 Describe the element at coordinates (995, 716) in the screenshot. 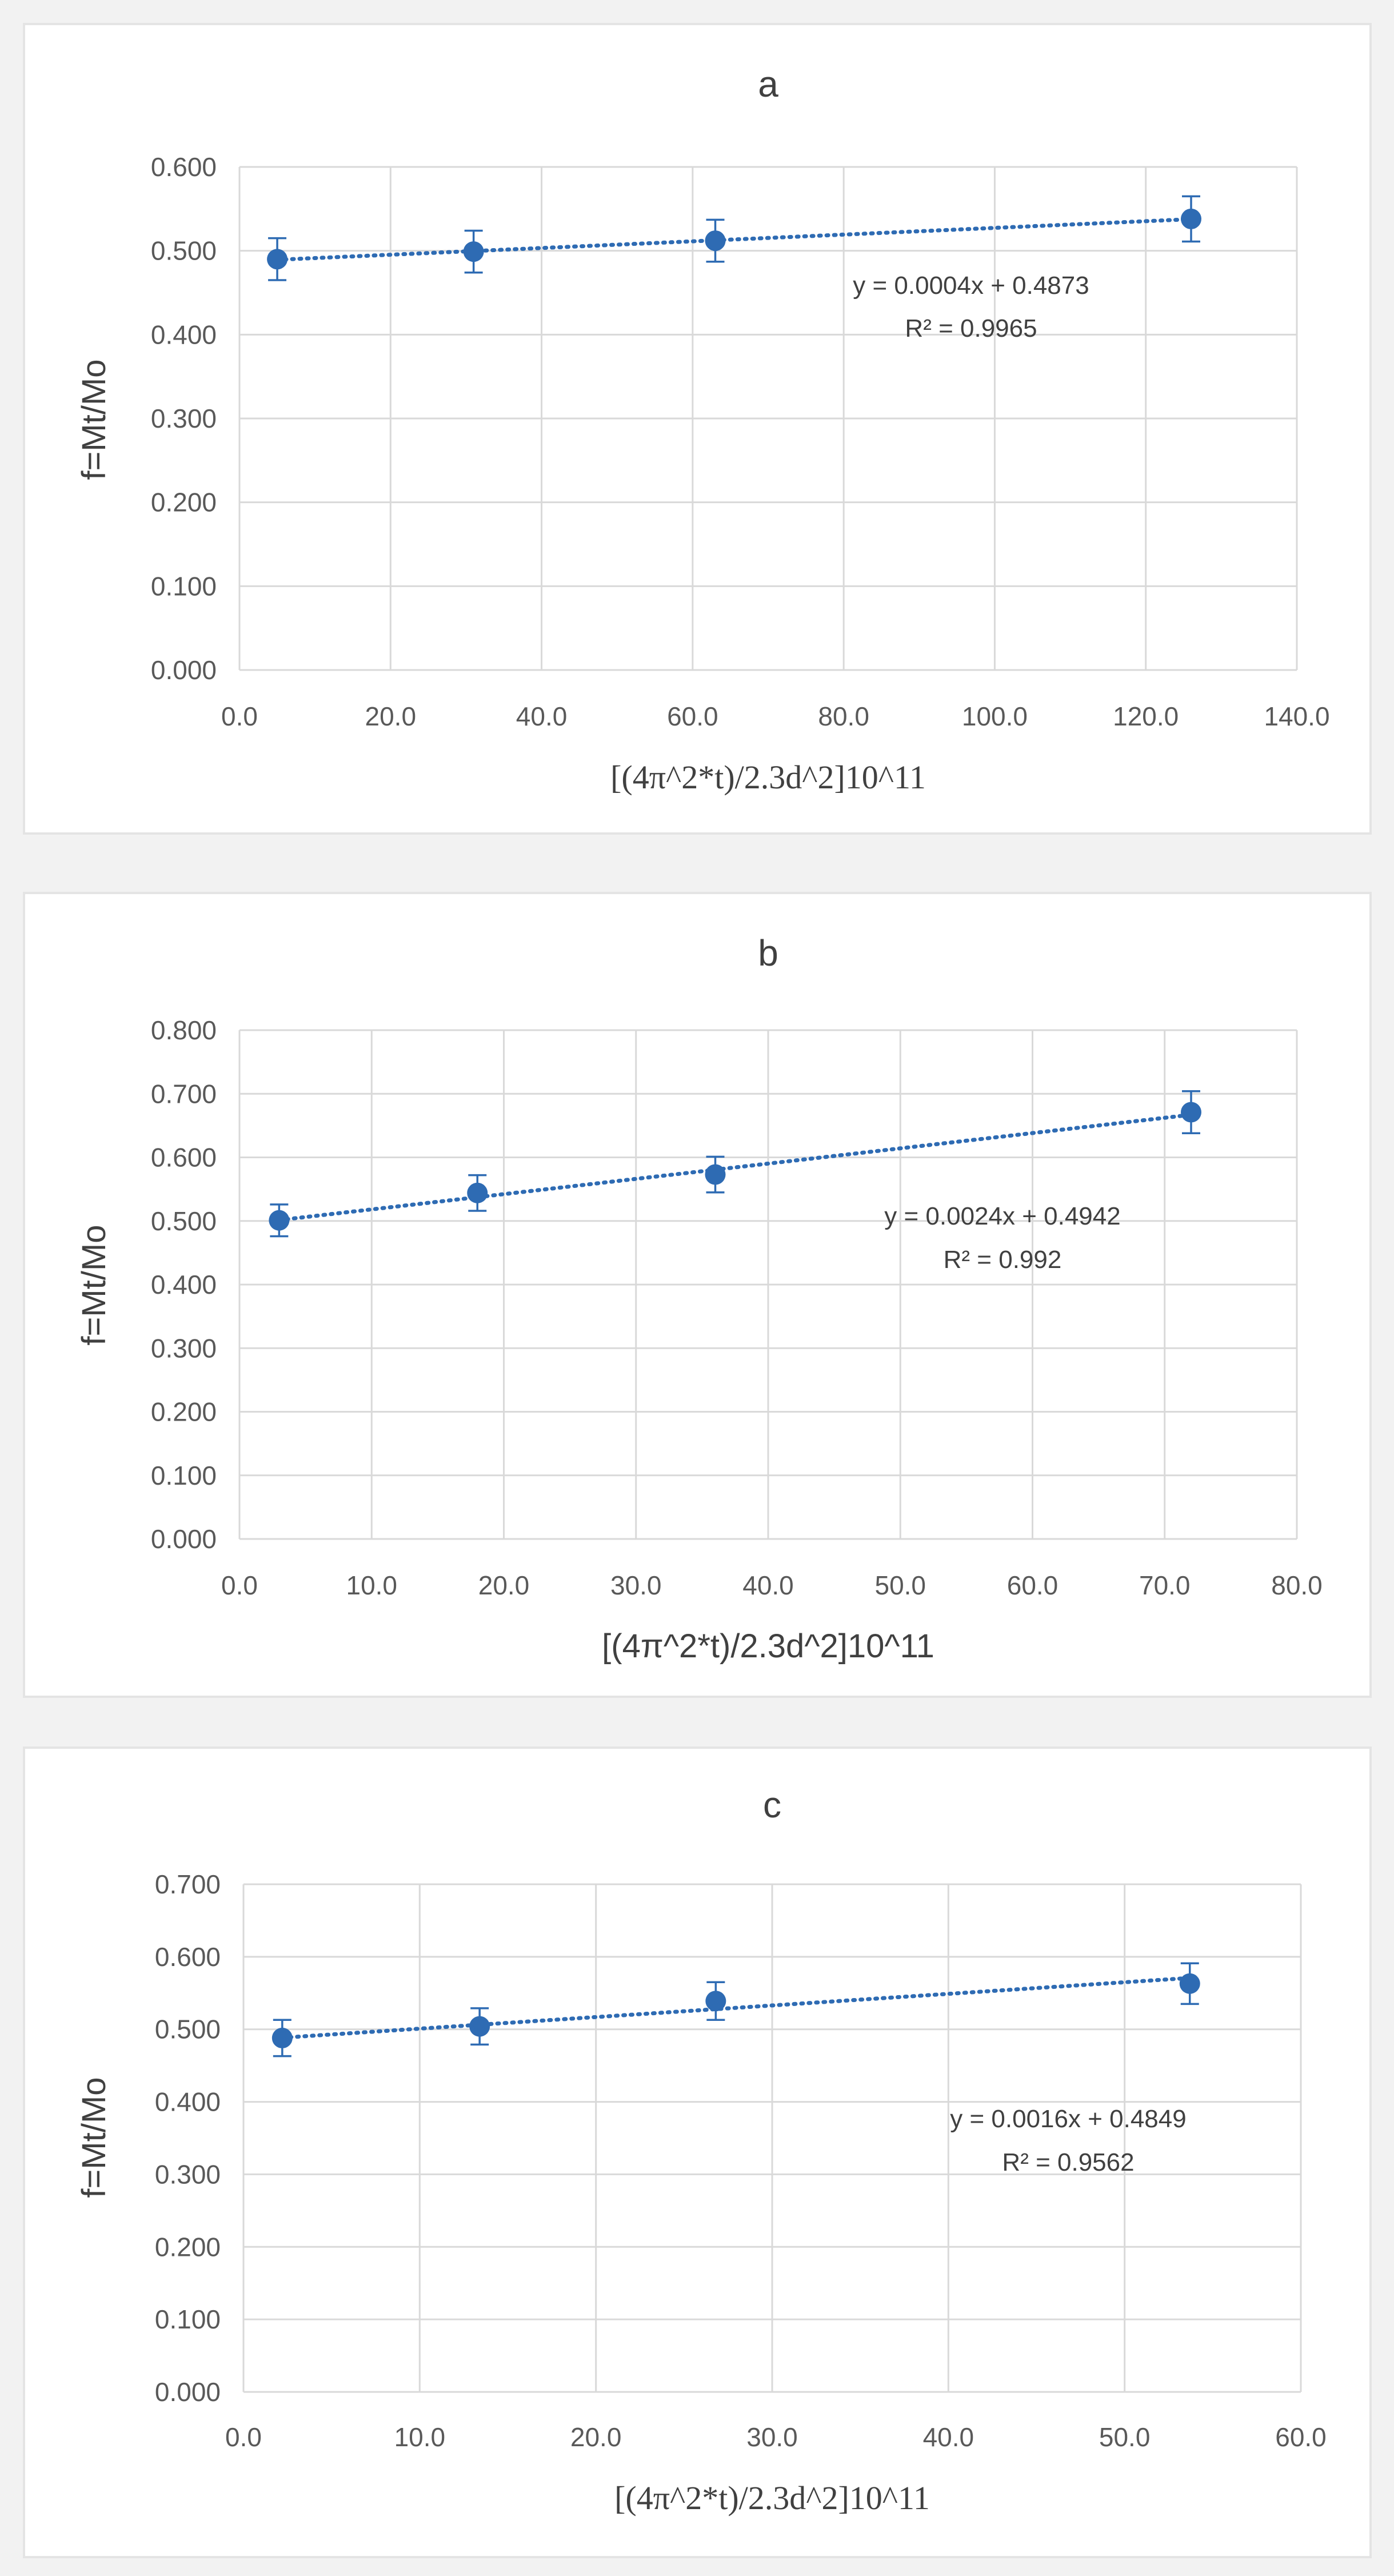

I see `x-tick-label: 100.0` at that location.